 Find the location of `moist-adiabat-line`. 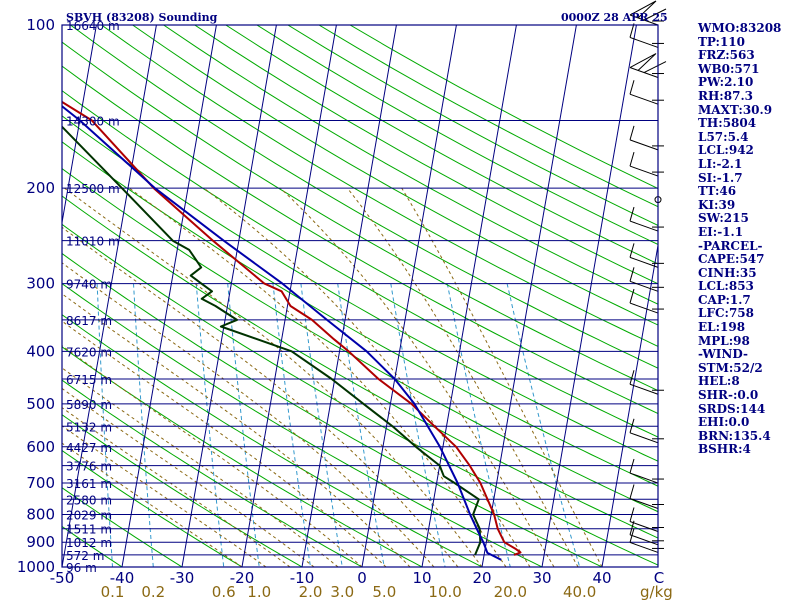

moist-adiabat-line is located at coordinates (200, 467).